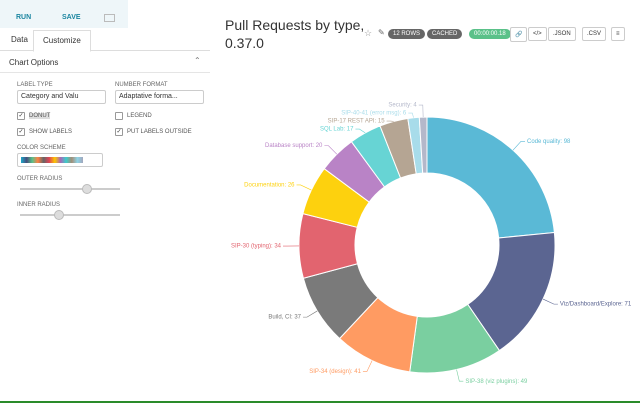  Describe the element at coordinates (40, 179) in the screenshot. I see `control-label: OUTER RADIUS` at that location.